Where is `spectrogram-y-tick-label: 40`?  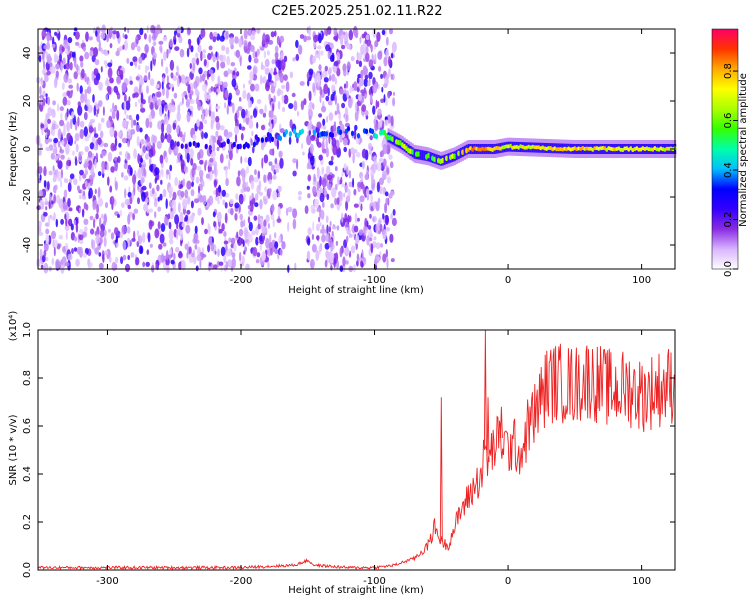 spectrogram-y-tick-label: 40 is located at coordinates (27, 53).